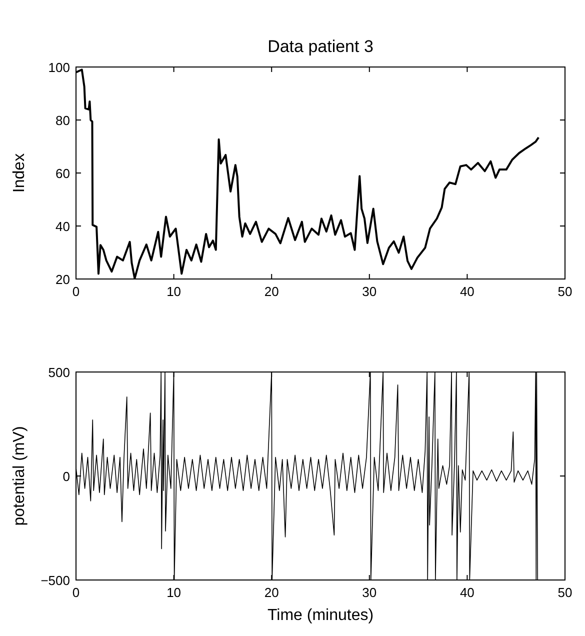  What do you see at coordinates (63, 226) in the screenshot?
I see `y-tick-label: 40` at bounding box center [63, 226].